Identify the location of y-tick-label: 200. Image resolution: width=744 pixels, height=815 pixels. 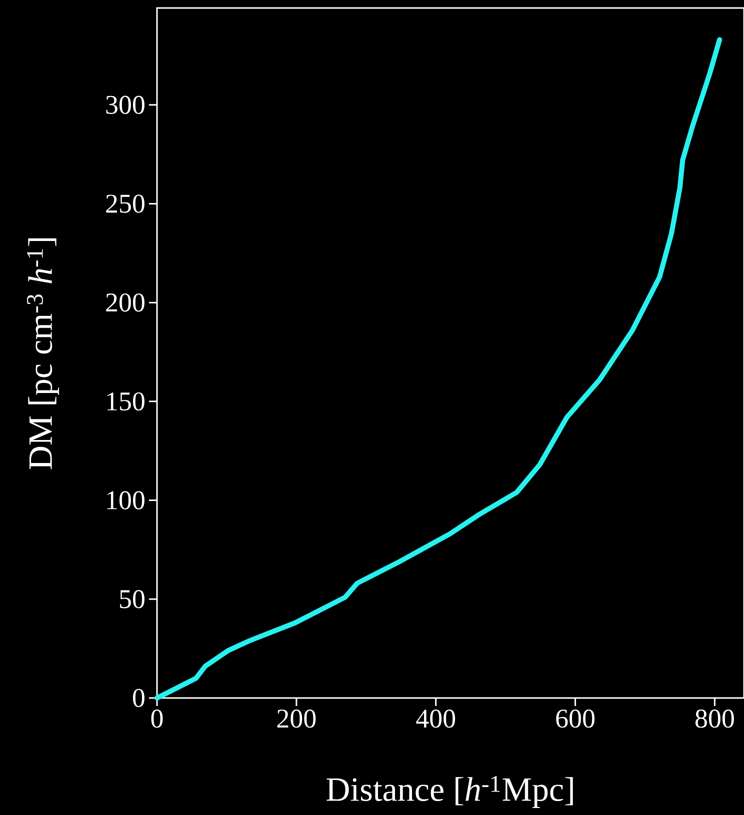
(125, 302).